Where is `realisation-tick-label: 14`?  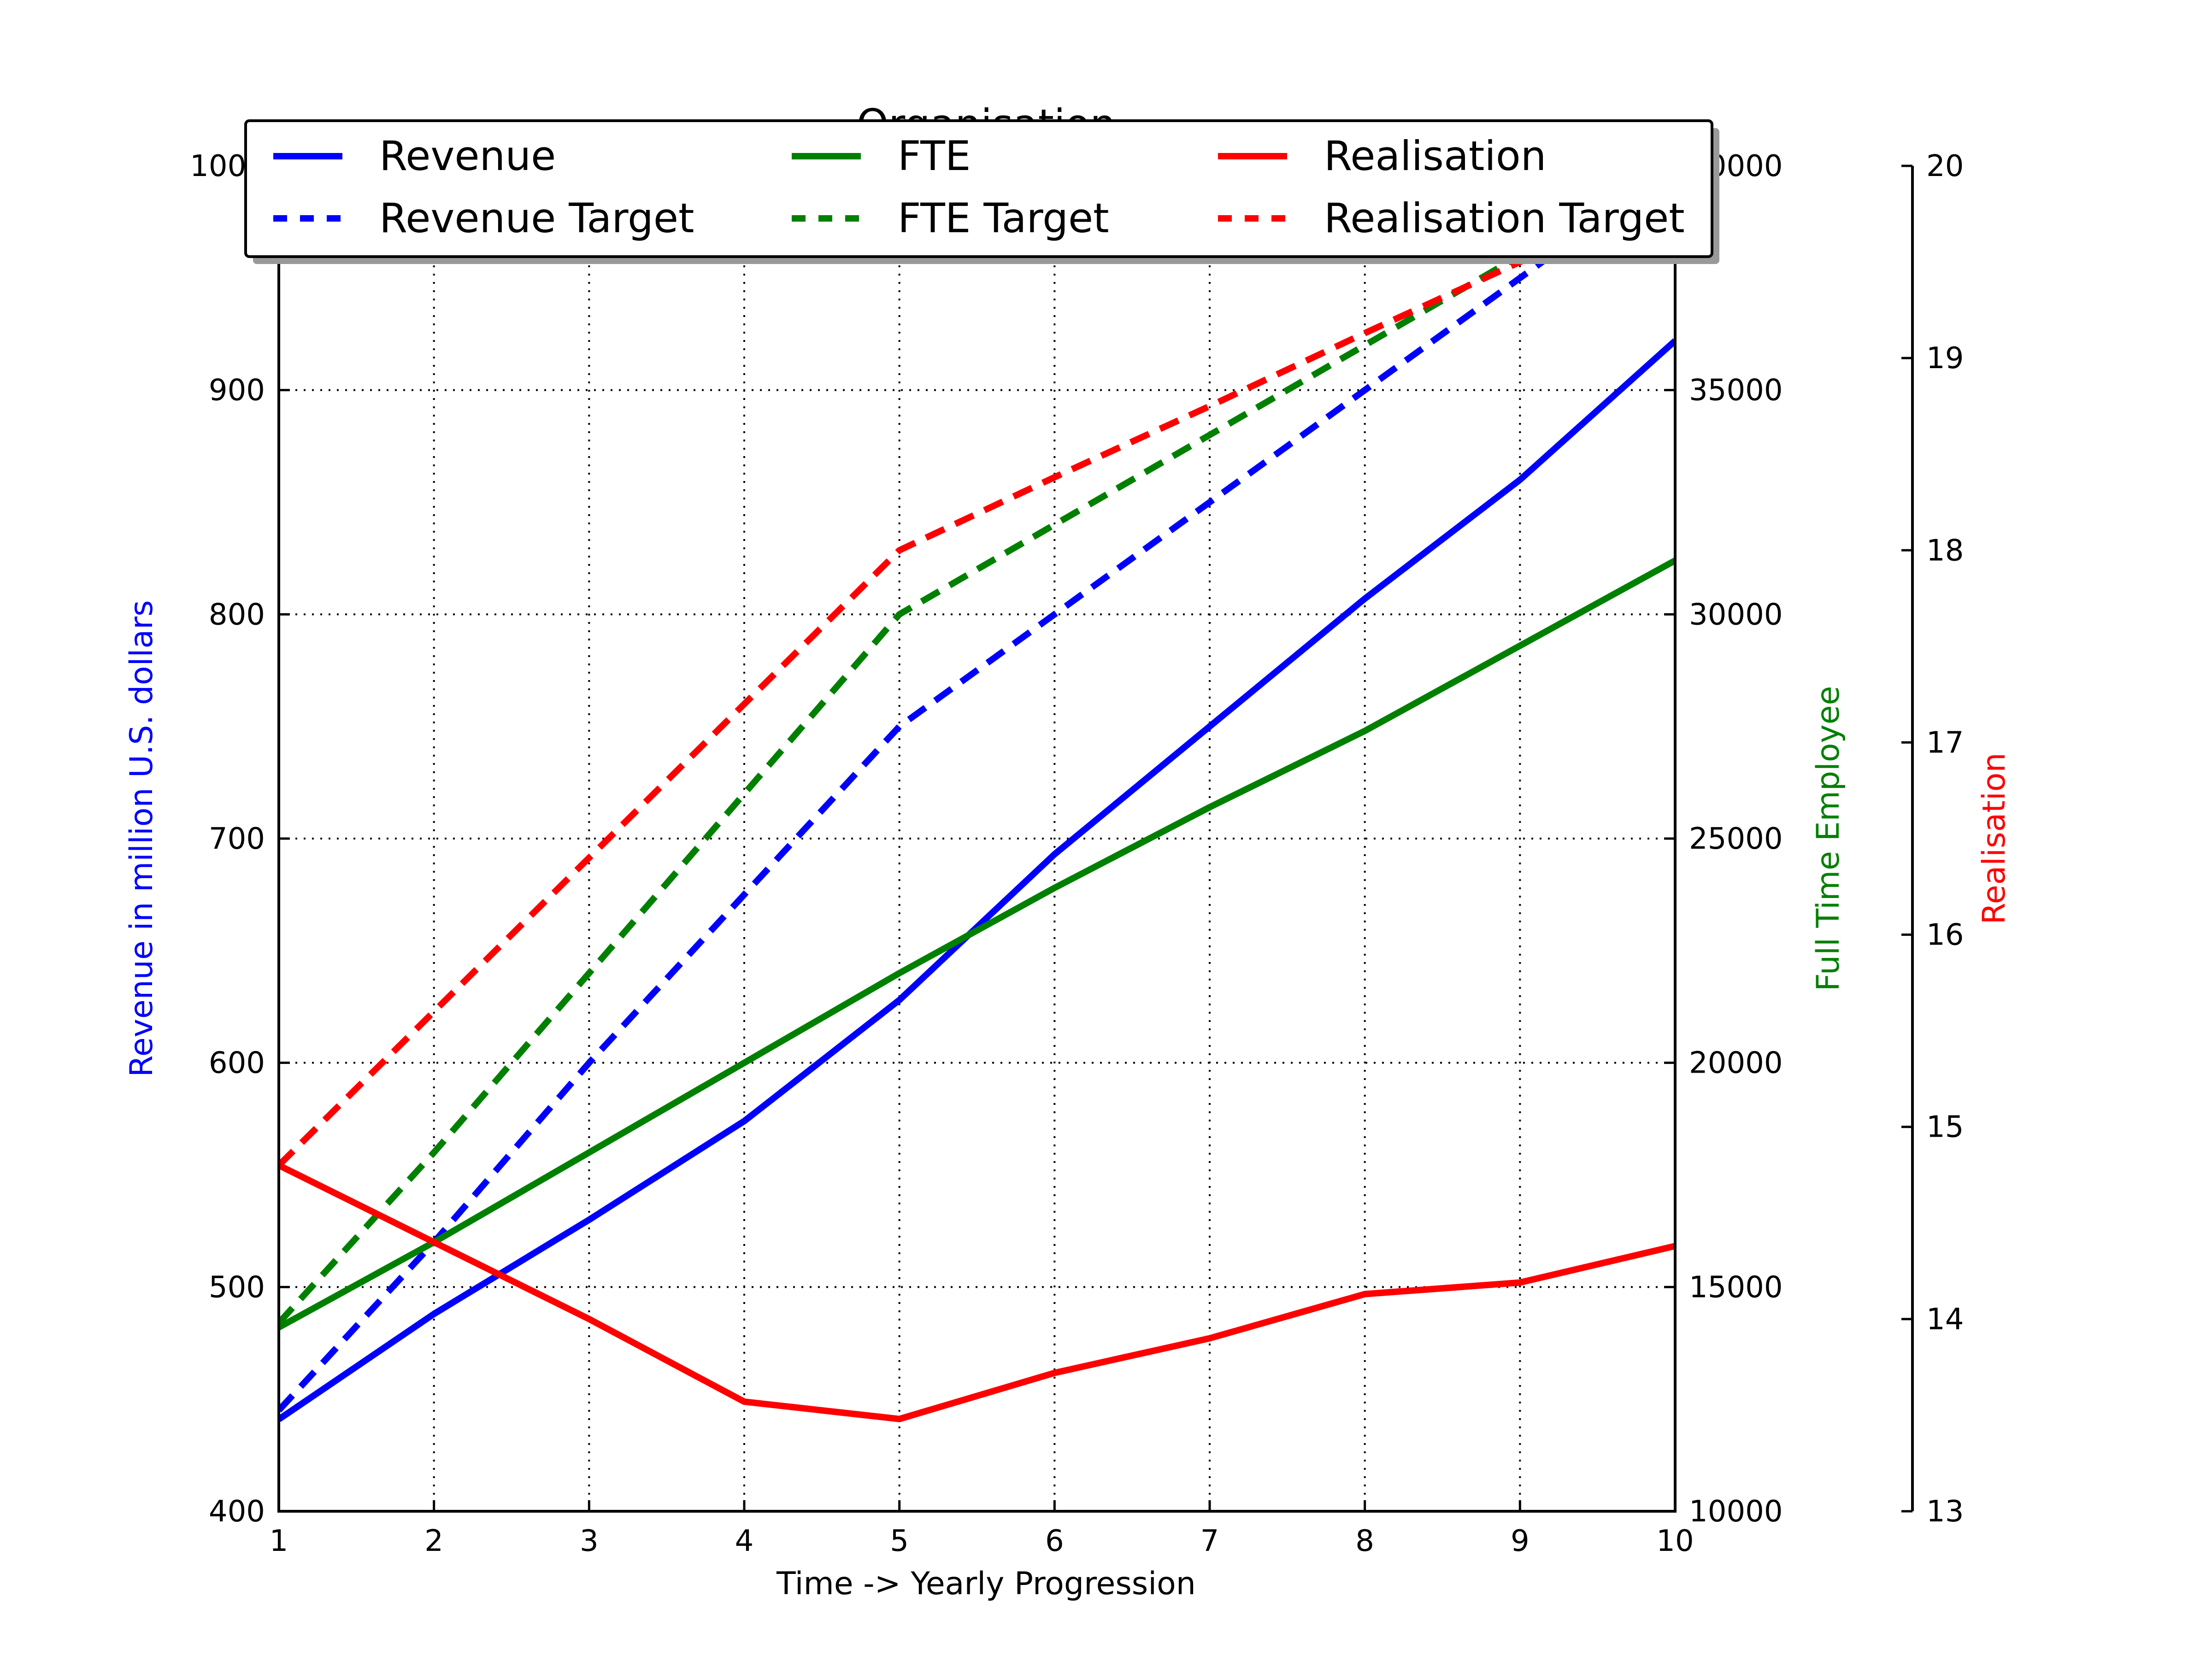
realisation-tick-label: 14 is located at coordinates (1945, 1320).